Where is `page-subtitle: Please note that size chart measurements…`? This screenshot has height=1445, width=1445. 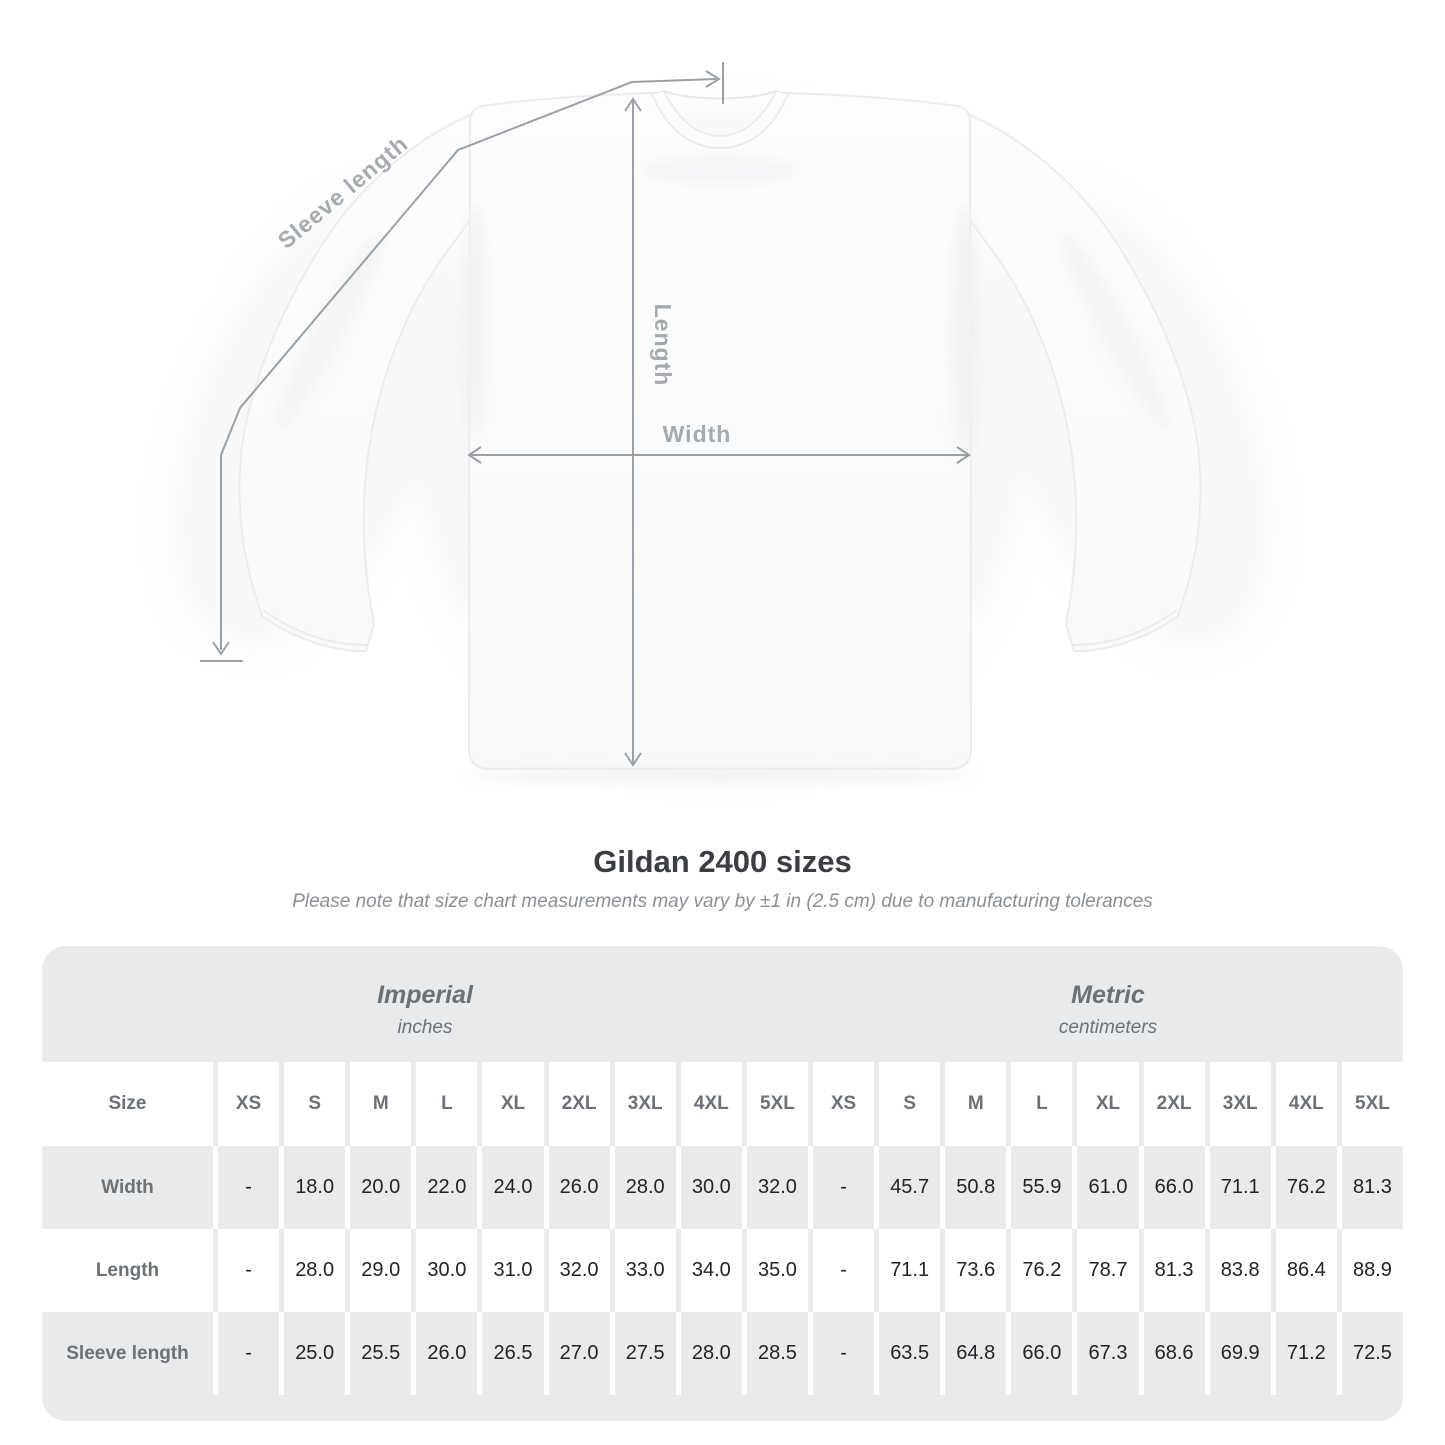
page-subtitle: Please note that size chart measurements… is located at coordinates (722, 901).